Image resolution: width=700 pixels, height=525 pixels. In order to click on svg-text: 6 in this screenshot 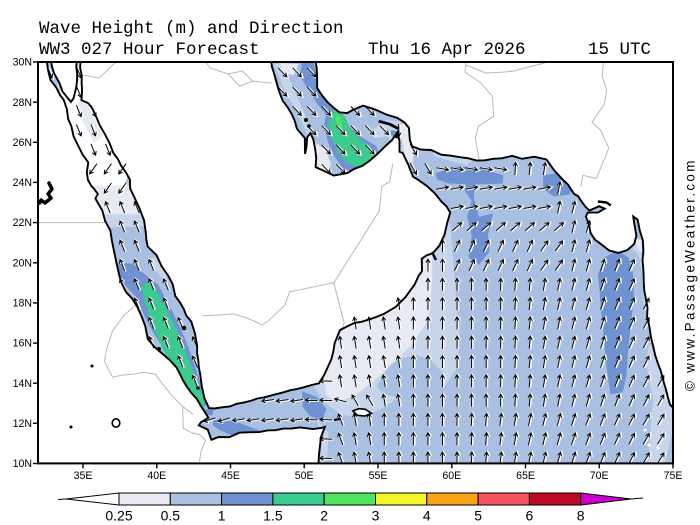, I will do `click(530, 516)`.